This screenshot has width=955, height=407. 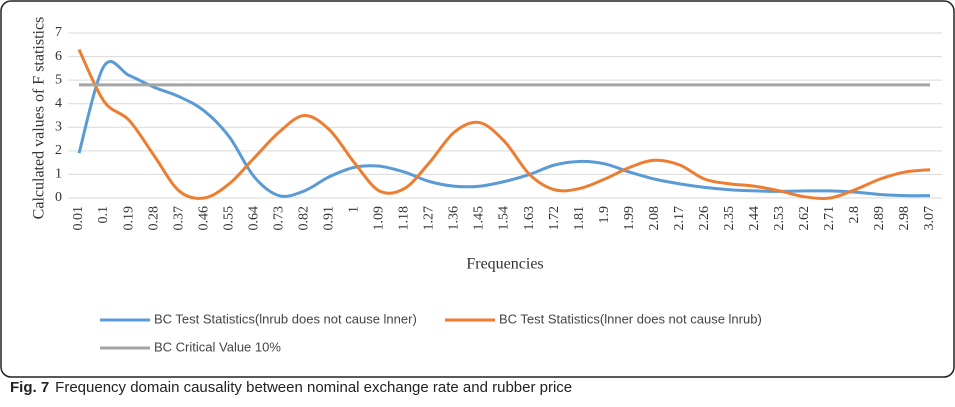 I want to click on legend-label: BC Critical Value 10%, so click(x=217, y=346).